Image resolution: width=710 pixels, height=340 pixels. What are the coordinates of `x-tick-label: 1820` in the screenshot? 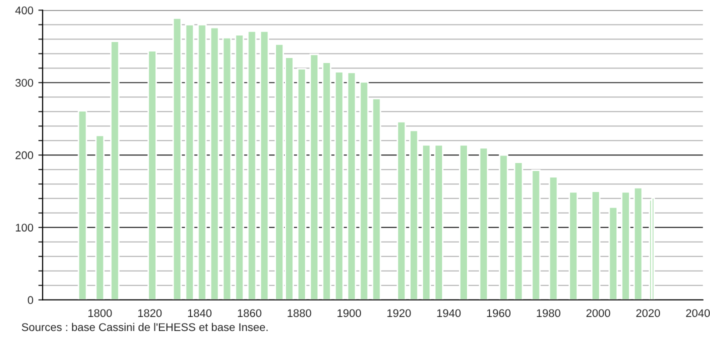 It's located at (150, 313).